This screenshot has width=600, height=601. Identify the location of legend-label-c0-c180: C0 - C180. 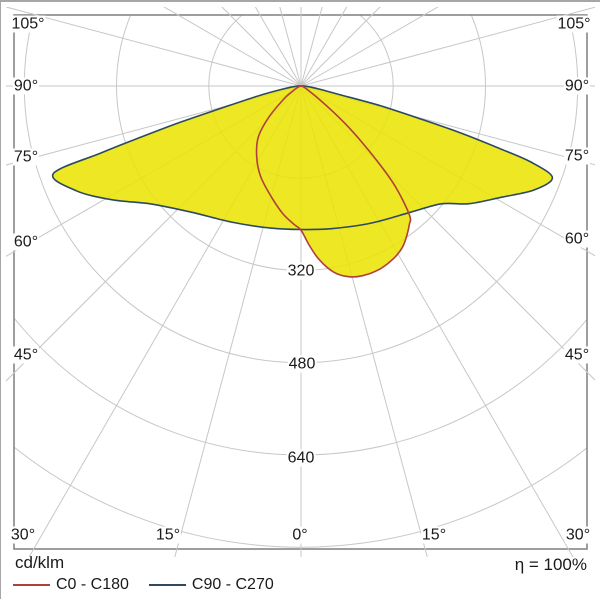
(92, 584).